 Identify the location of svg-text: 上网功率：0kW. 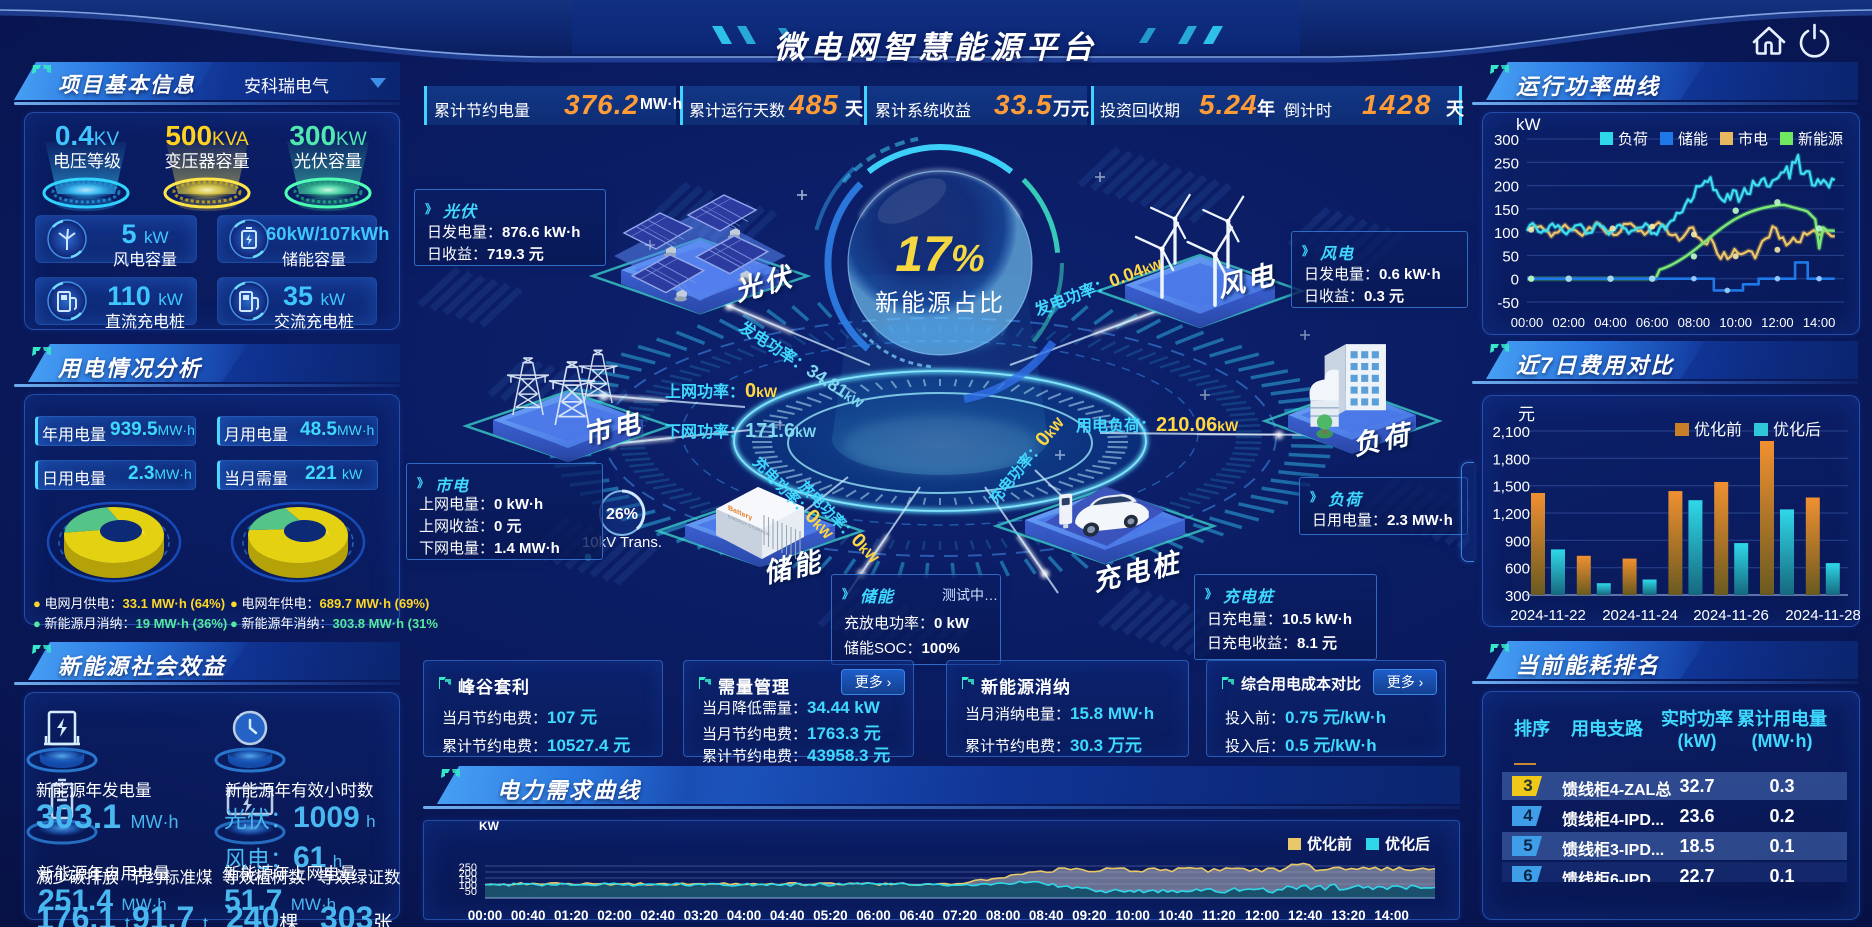
(721, 391).